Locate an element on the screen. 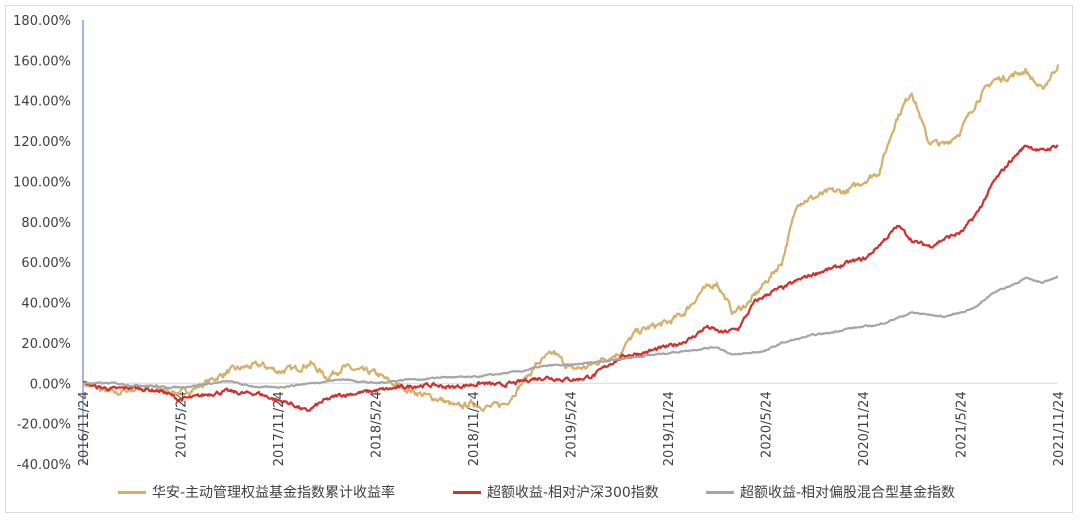 Image resolution: width=1080 pixels, height=521 pixels. legend-label: 华安-主动管理权益基金指数累计收益率 is located at coordinates (274, 493).